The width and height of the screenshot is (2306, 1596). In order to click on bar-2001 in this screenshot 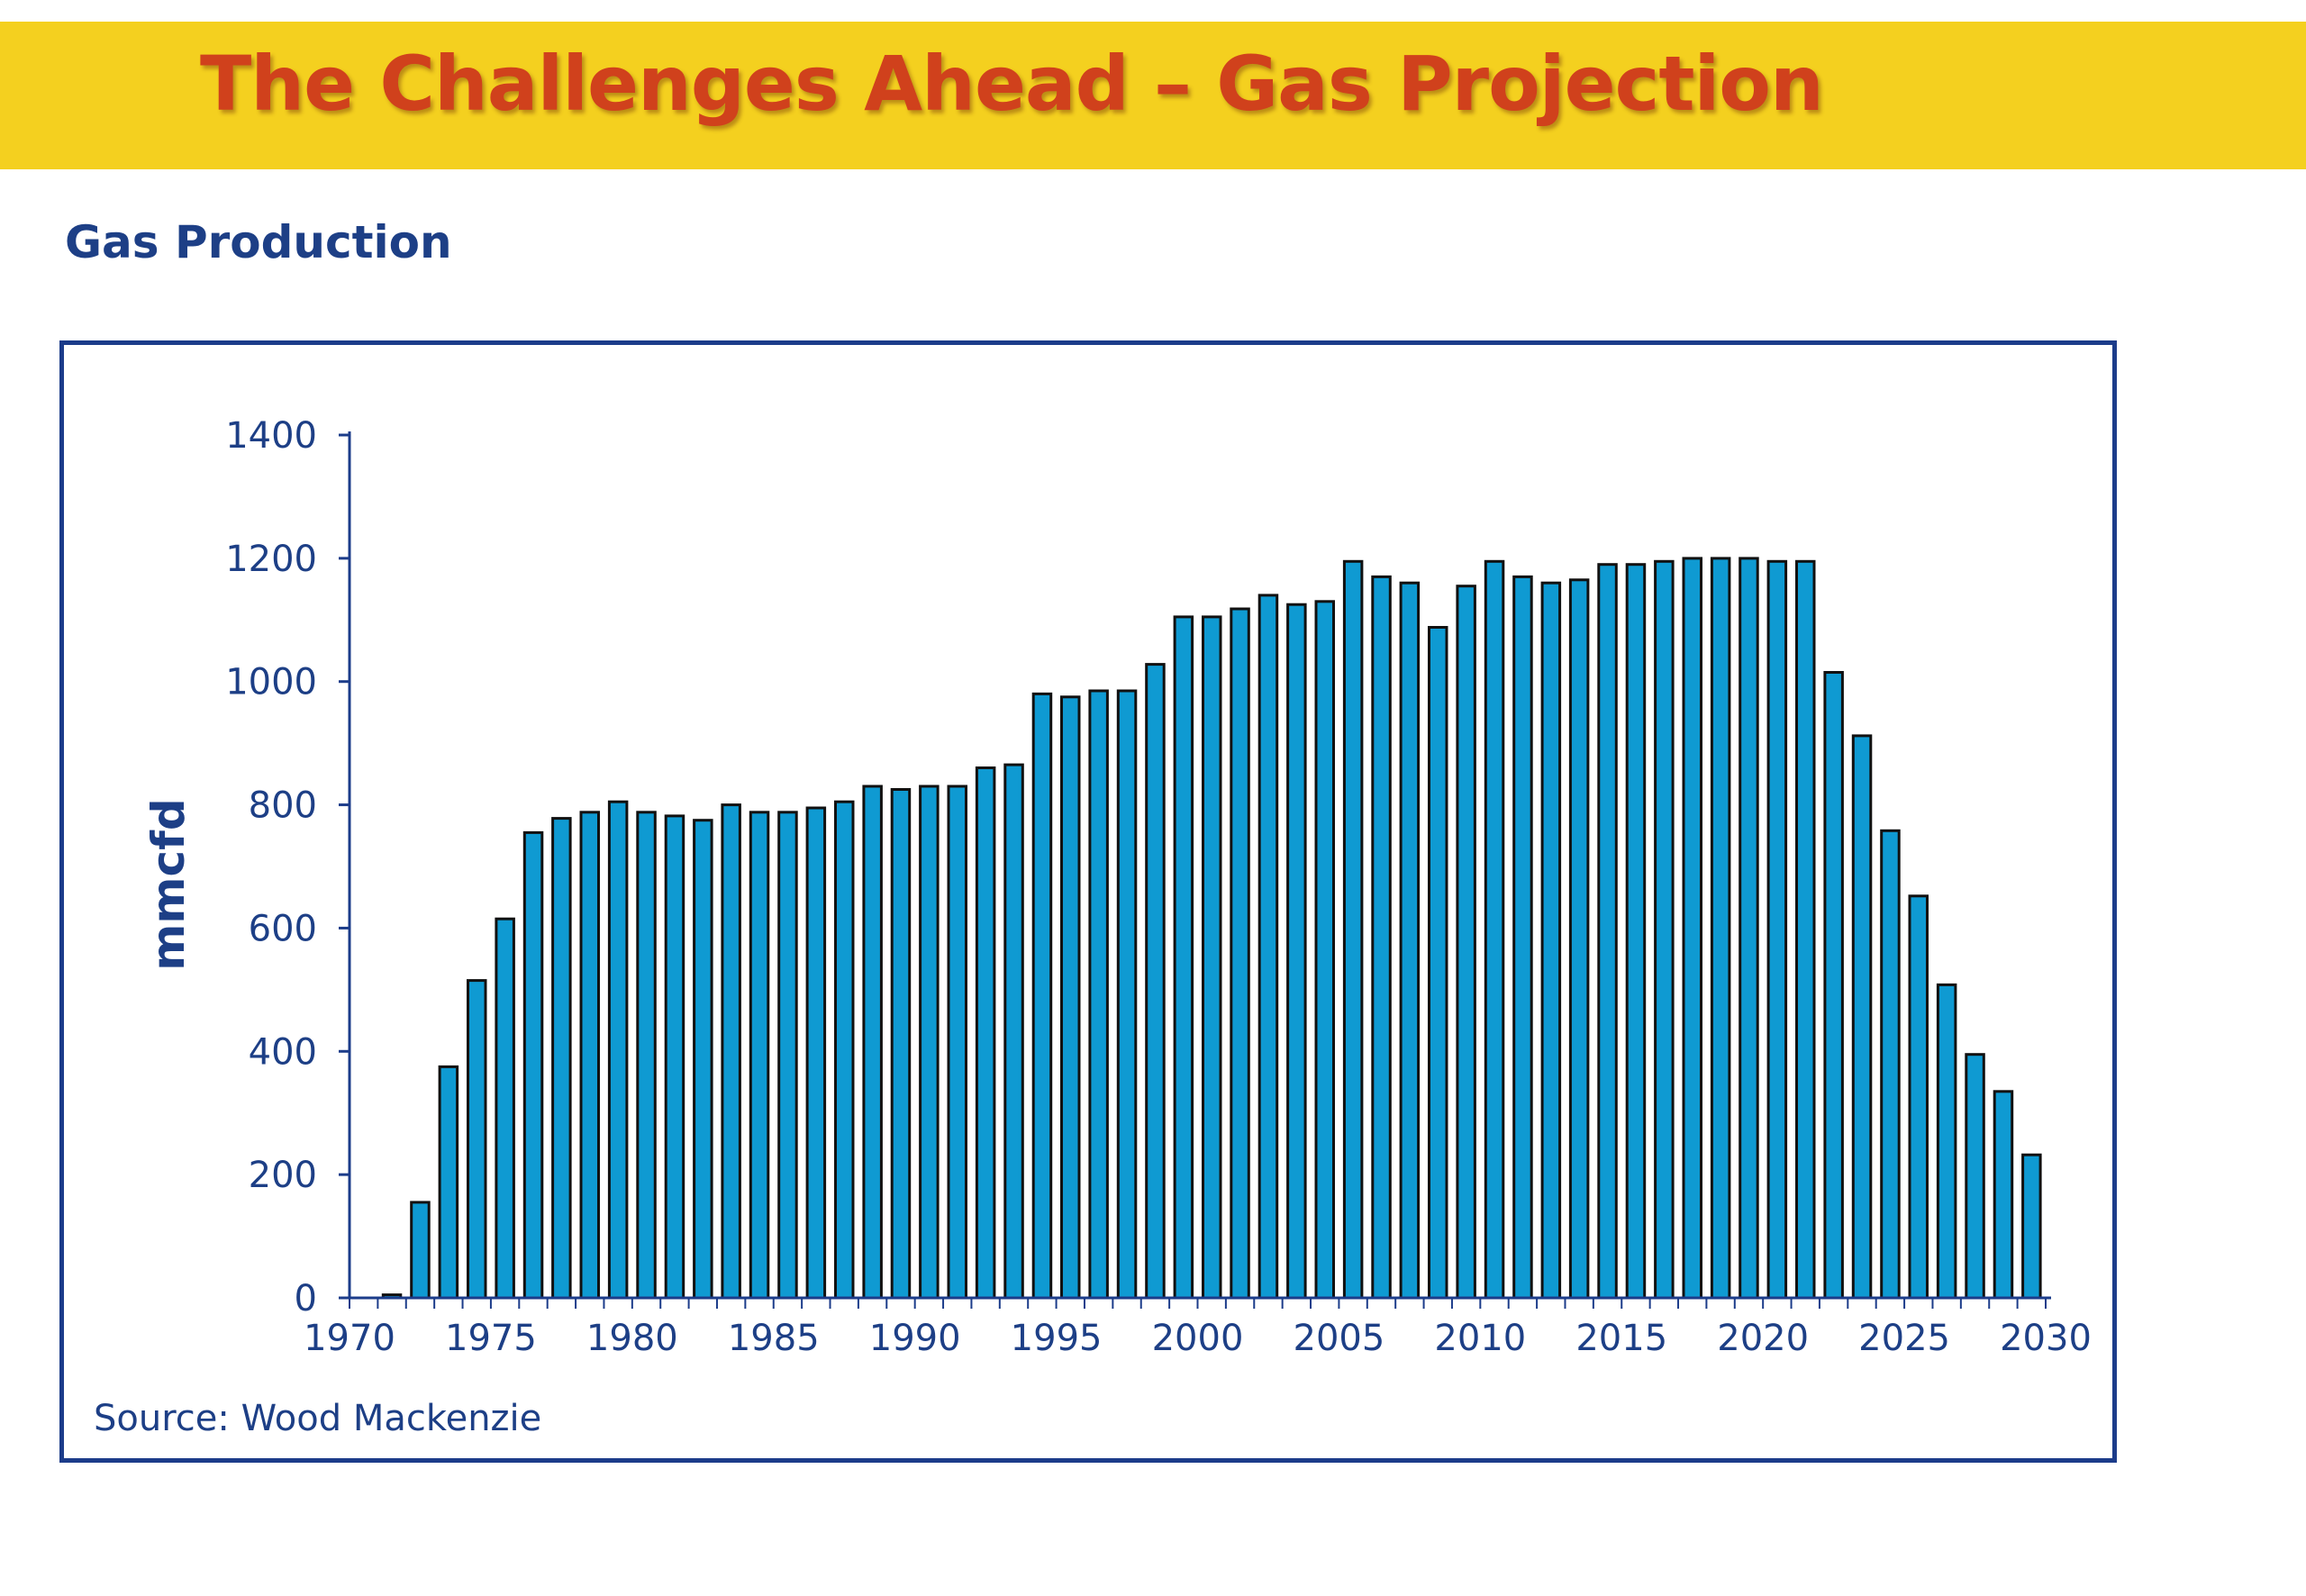, I will do `click(1212, 958)`.